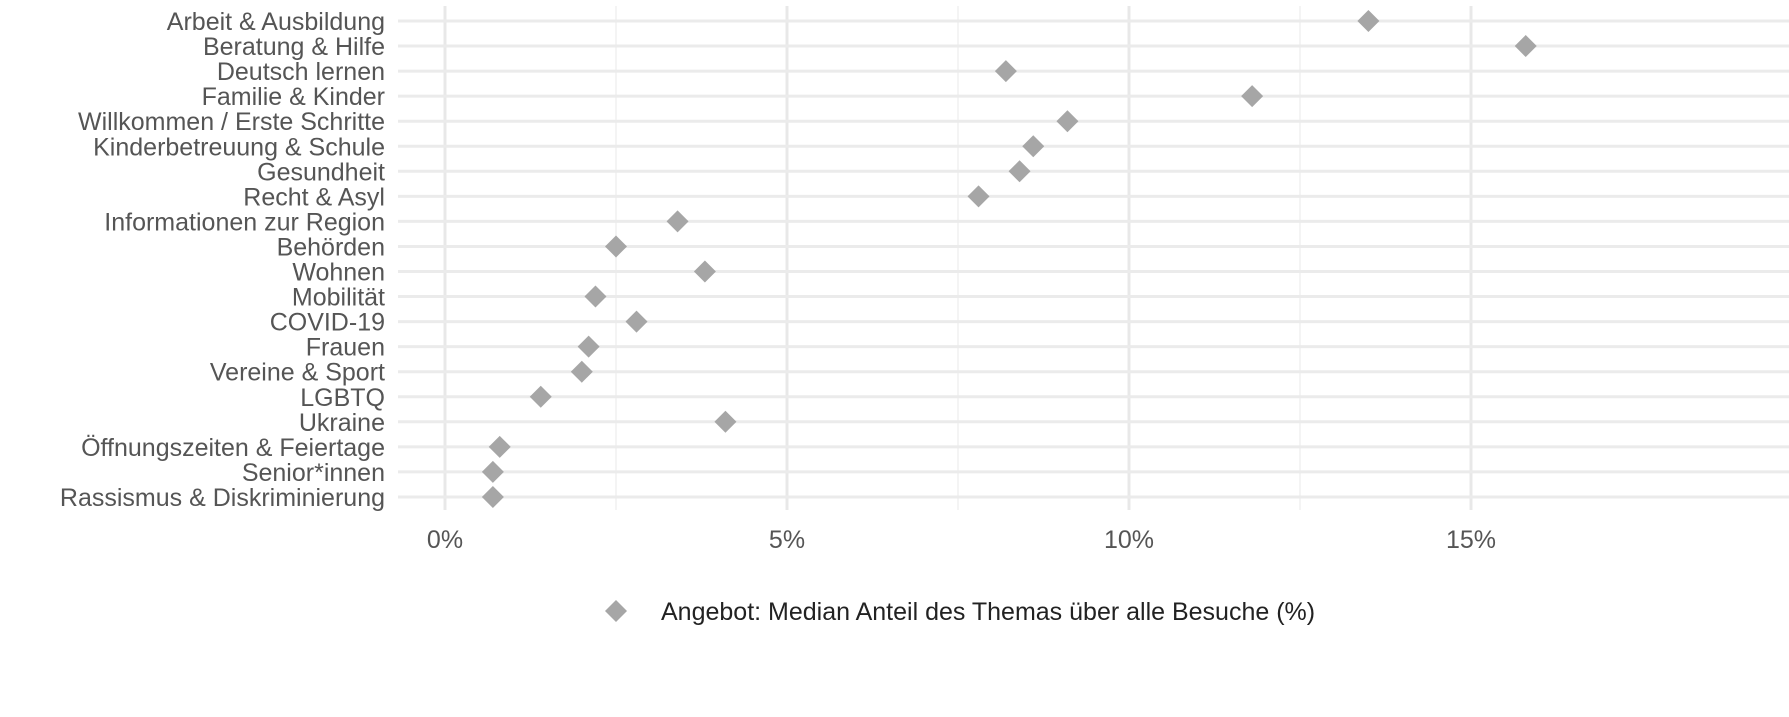 Image resolution: width=1789 pixels, height=717 pixels. I want to click on category-label: Behörden, so click(331, 247).